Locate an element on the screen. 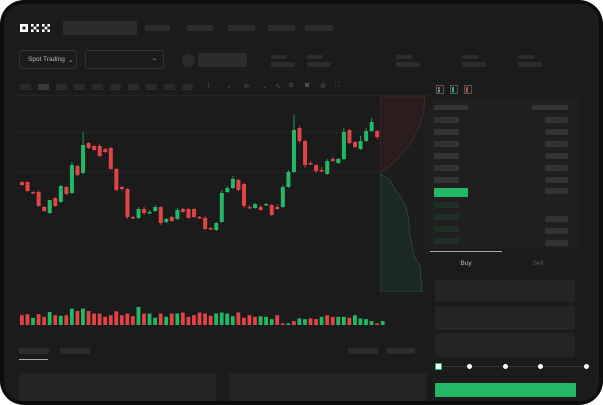 This screenshot has width=603, height=405. pair-dropdown: ⌄ is located at coordinates (124, 59).